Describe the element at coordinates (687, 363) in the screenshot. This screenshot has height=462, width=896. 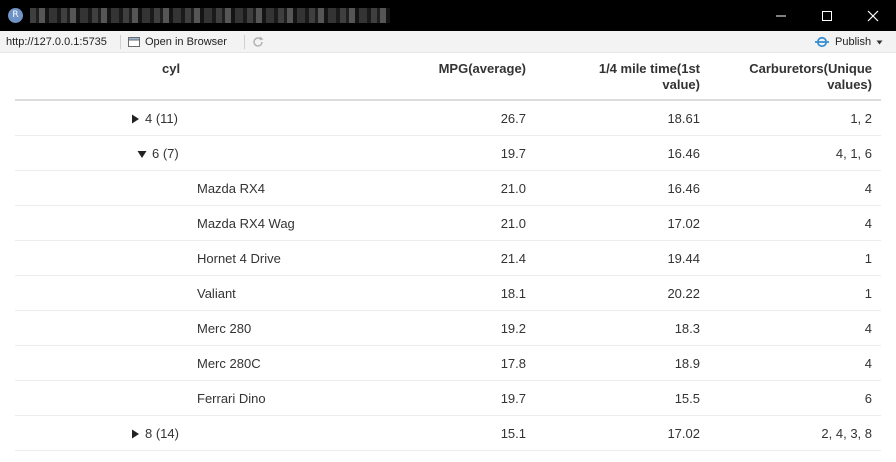
I see `qsec-cell: 18.9` at that location.